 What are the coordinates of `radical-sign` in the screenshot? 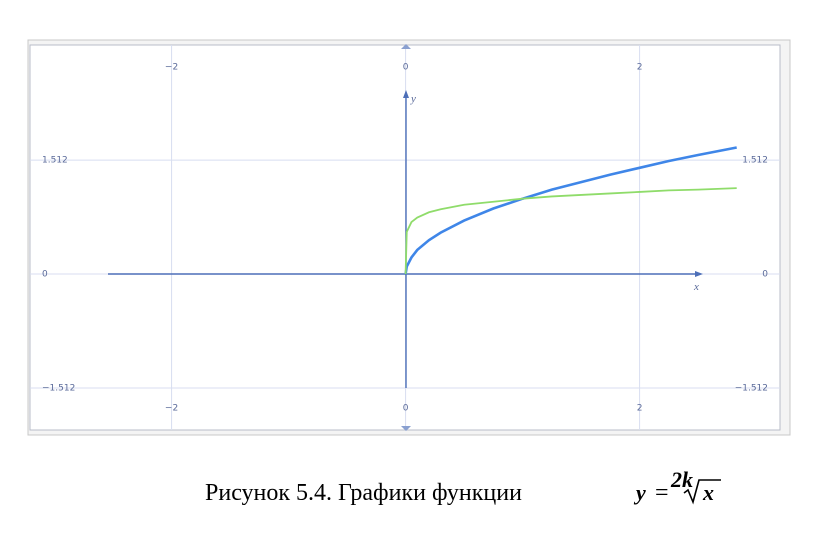 It's located at (702, 492).